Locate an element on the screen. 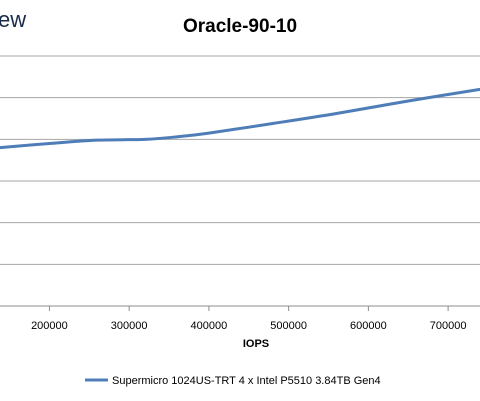  x-tick-label: 300000 is located at coordinates (129, 326).